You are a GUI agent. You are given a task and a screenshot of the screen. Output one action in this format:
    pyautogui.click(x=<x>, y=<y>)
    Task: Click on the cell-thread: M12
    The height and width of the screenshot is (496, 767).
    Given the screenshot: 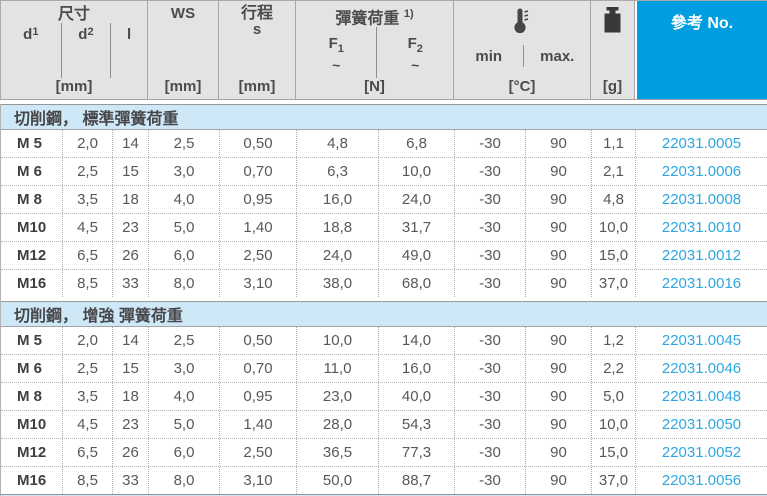 What is the action you would take?
    pyautogui.click(x=32, y=452)
    